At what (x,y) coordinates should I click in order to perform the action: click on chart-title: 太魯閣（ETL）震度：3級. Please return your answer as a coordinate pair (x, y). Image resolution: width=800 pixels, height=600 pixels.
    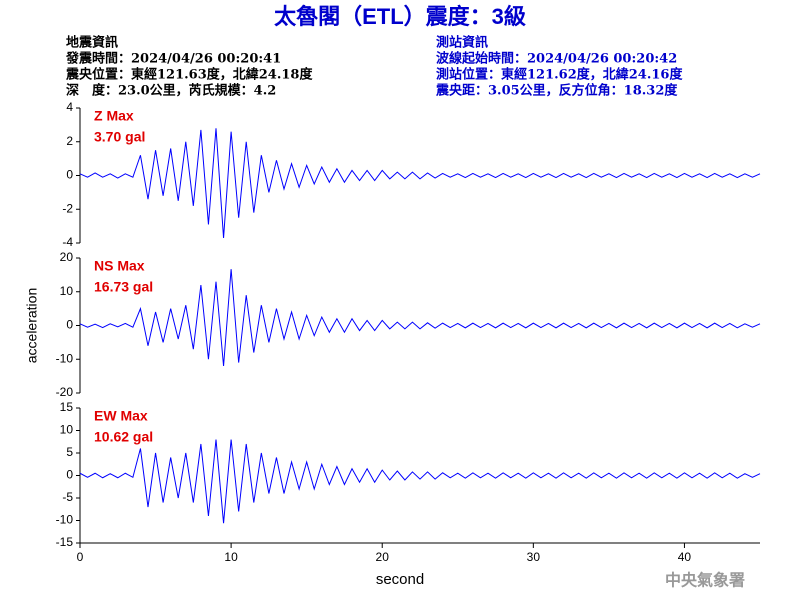
    Looking at the image, I should click on (400, 16).